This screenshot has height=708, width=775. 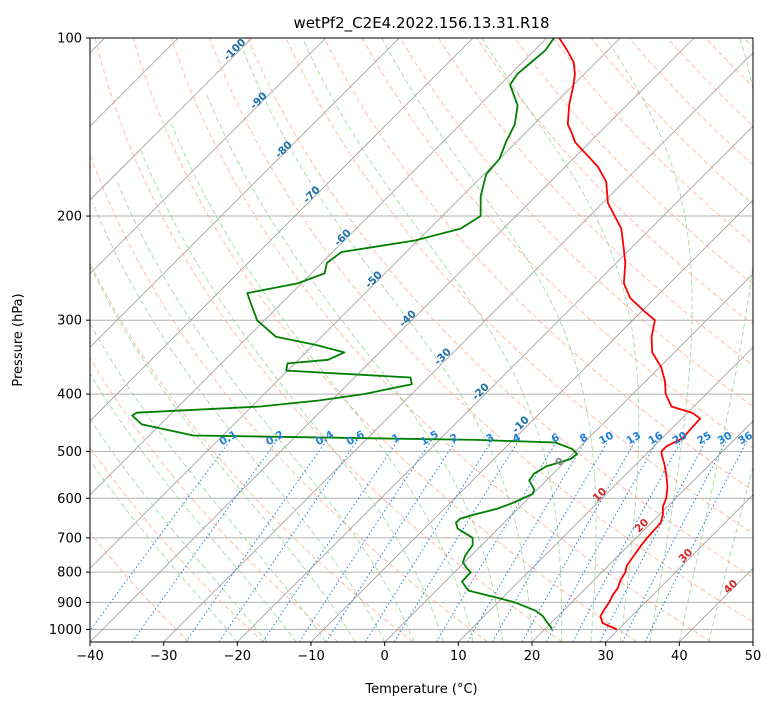 I want to click on dry-adiabat-label: -100, so click(x=234, y=49).